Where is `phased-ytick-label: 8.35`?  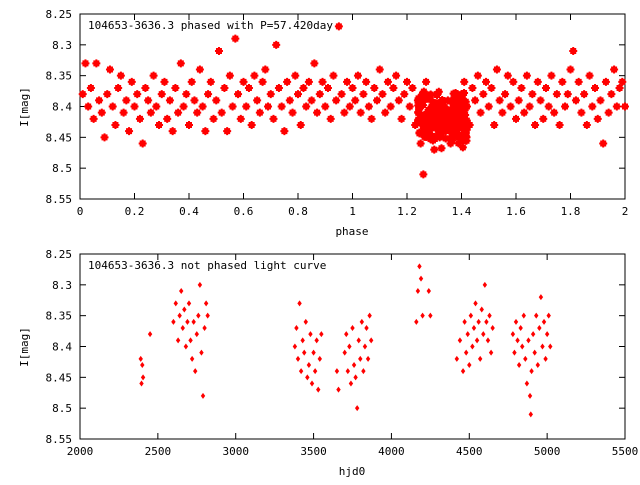 phased-ytick-label: 8.35 is located at coordinates (59, 76).